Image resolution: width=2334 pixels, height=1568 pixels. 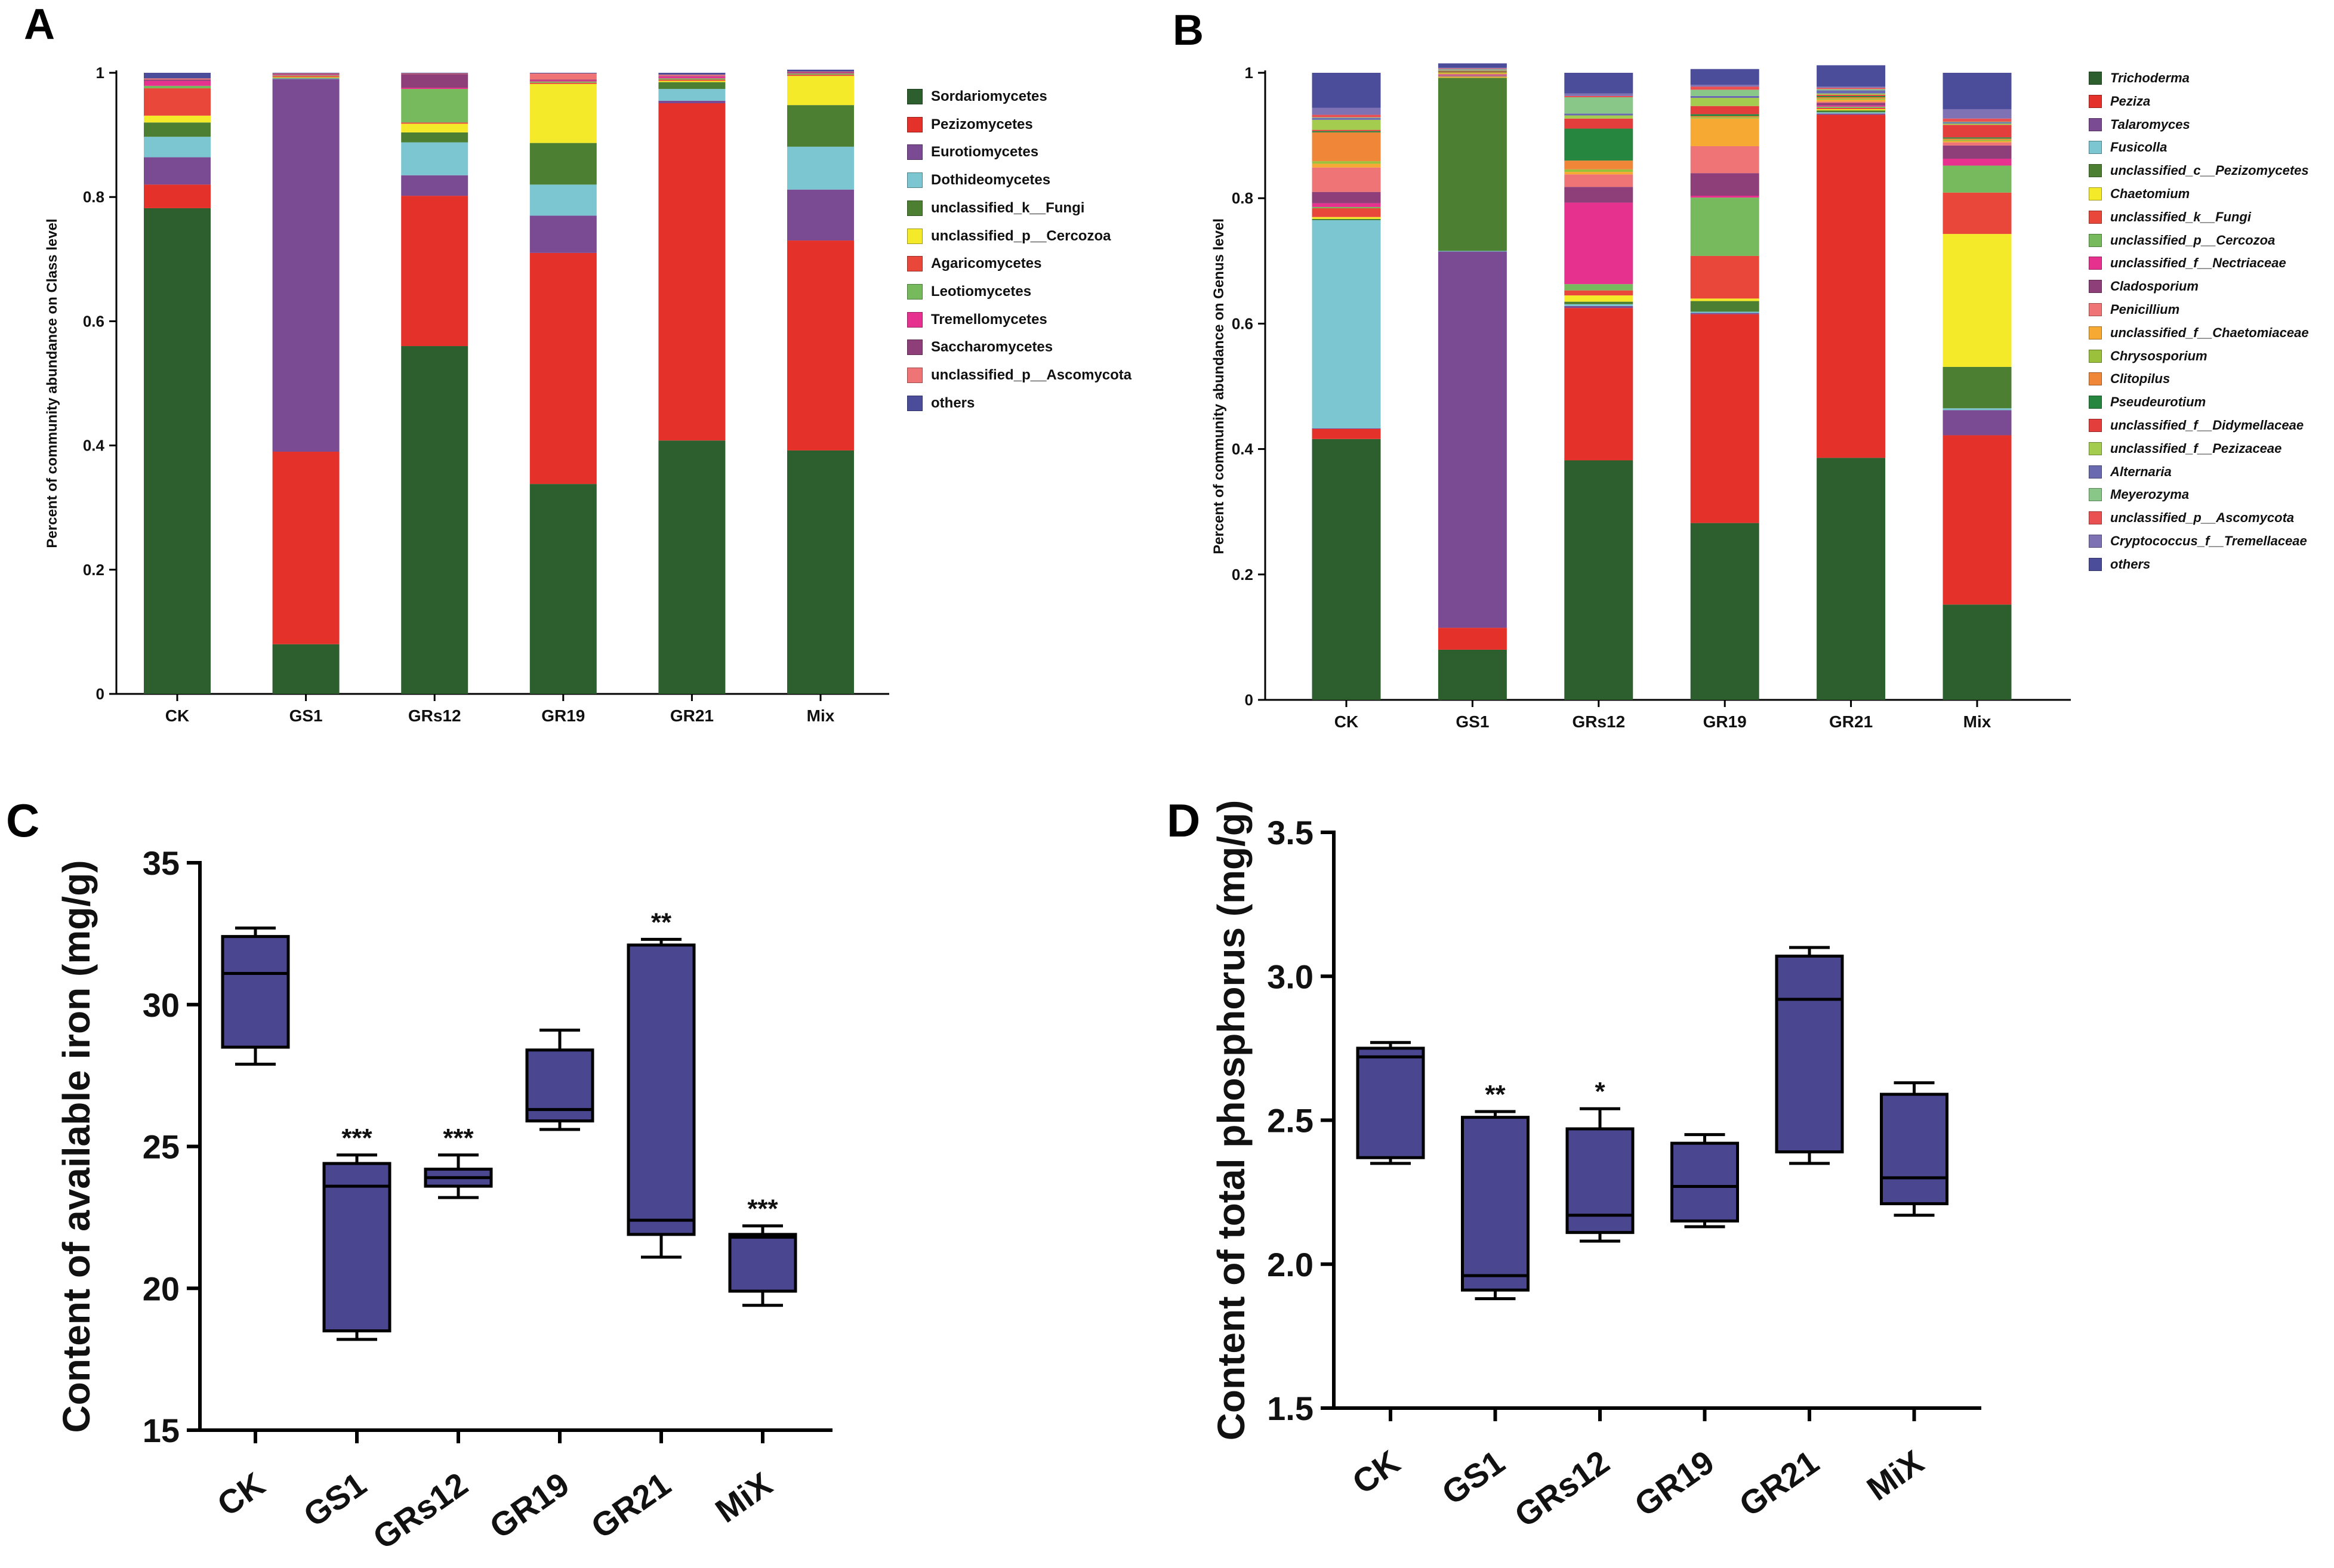 What do you see at coordinates (2150, 77) in the screenshot?
I see `chart-b-legend-label: Trichoderma` at bounding box center [2150, 77].